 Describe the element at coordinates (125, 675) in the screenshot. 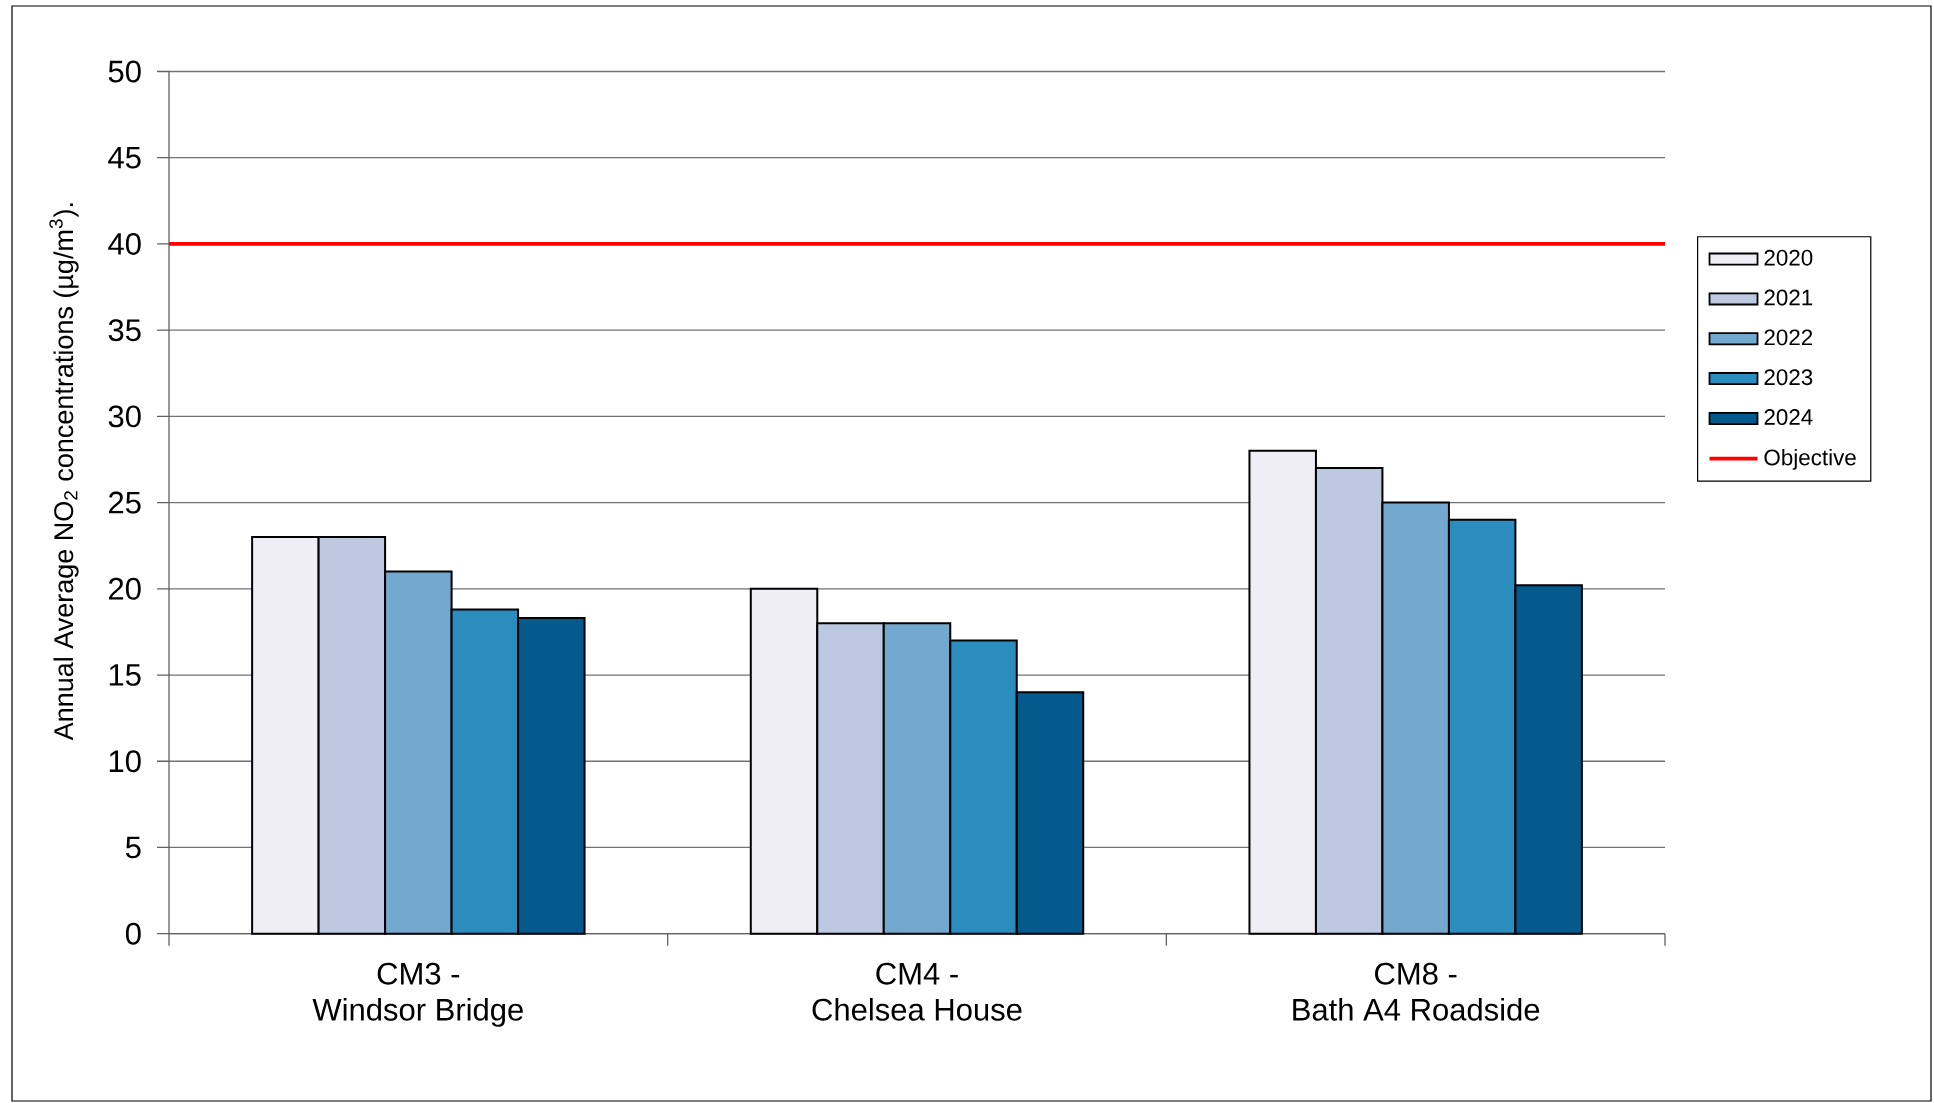

I see `y-tick-label: 15` at that location.